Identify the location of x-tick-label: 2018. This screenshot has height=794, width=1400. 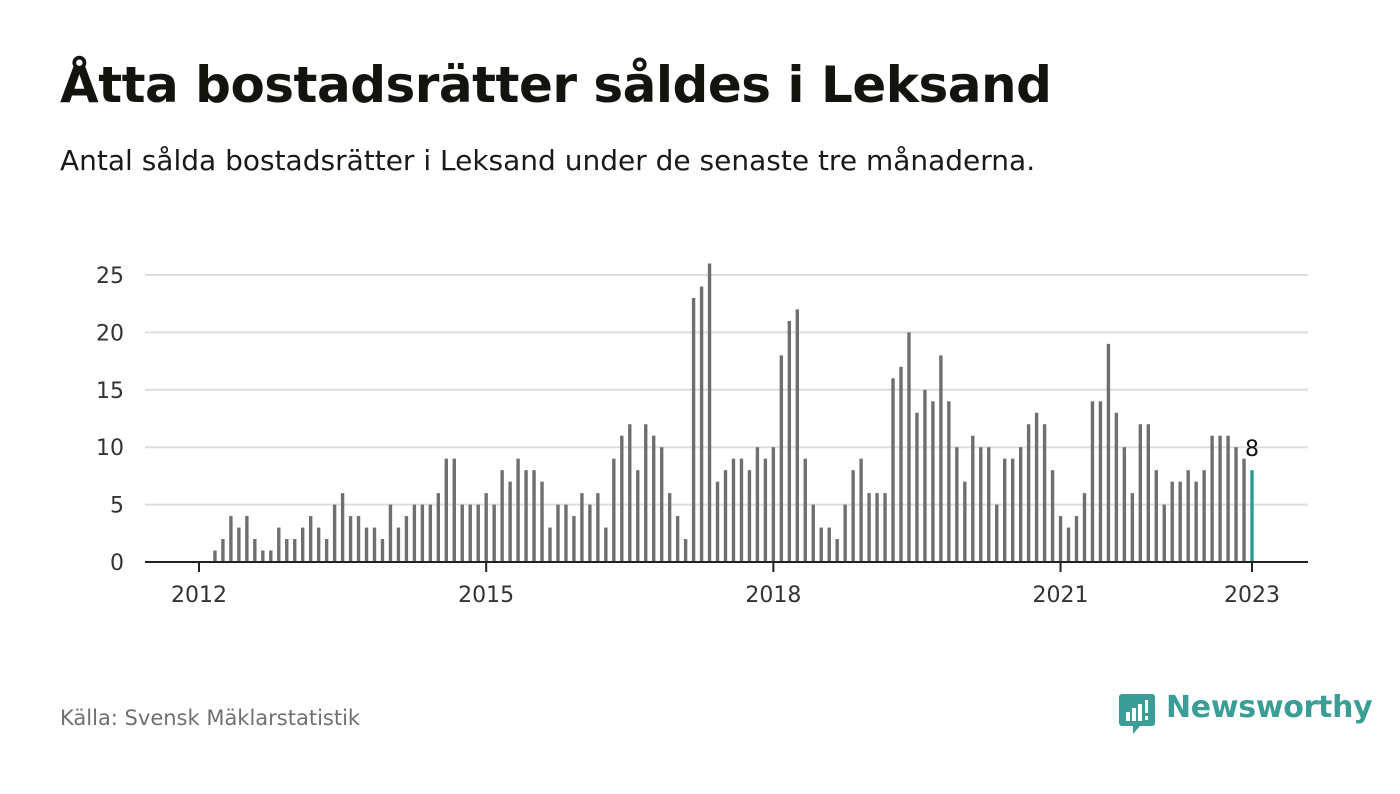
(773, 595).